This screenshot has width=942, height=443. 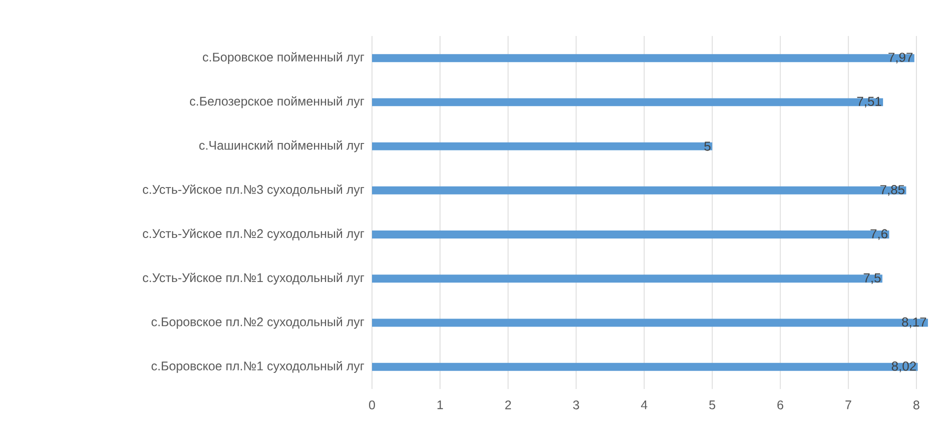 I want to click on data-label: 7,97, so click(x=900, y=58).